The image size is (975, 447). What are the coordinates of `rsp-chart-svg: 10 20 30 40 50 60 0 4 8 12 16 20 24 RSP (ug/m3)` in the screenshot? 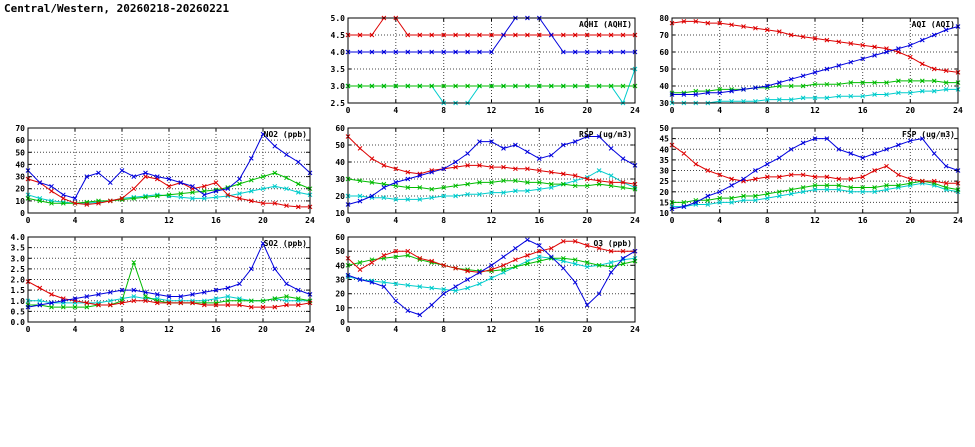 It's located at (487, 174).